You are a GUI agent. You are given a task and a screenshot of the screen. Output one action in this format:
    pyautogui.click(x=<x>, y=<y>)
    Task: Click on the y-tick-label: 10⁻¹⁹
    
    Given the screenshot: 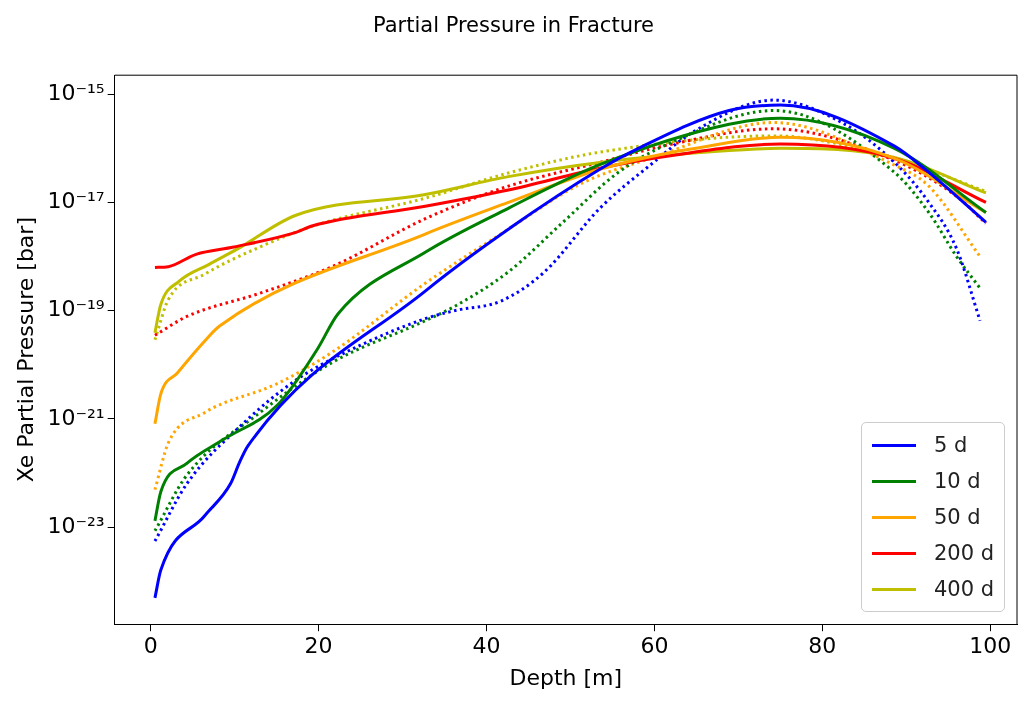 What is the action you would take?
    pyautogui.click(x=76, y=309)
    